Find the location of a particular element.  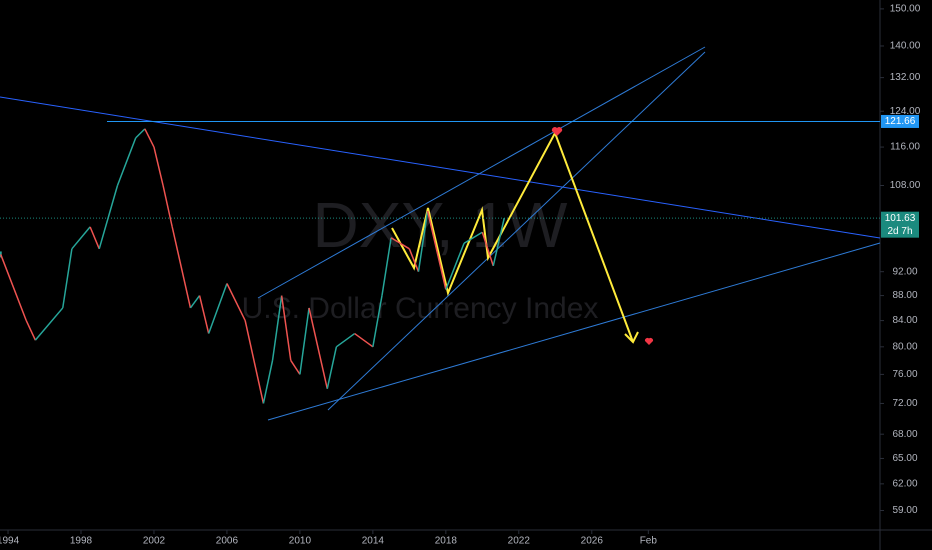

x-tick-label: 2014 is located at coordinates (373, 541).